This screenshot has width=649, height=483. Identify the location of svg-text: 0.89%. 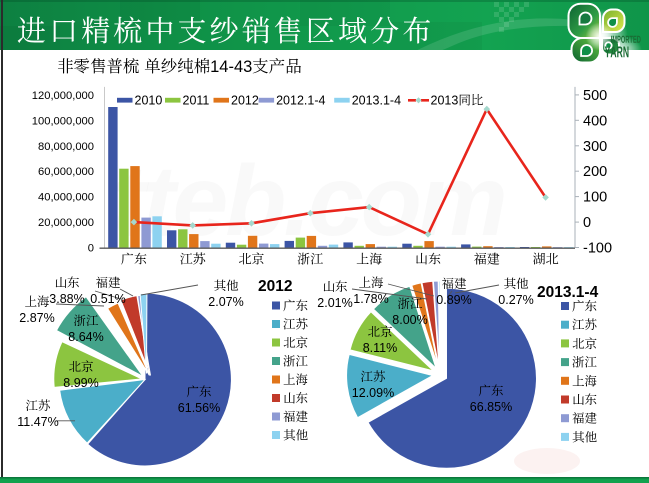
(453, 300).